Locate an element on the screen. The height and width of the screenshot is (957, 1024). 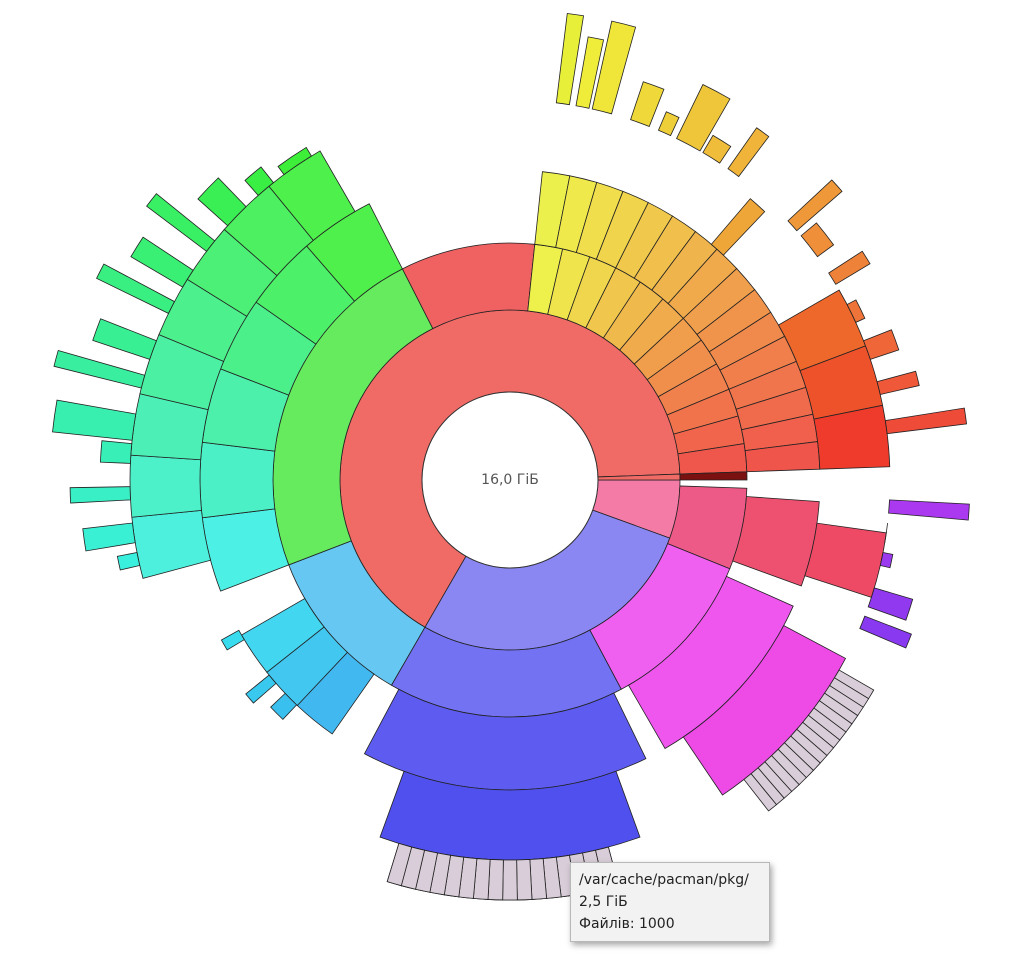
center-circle is located at coordinates (510, 480).